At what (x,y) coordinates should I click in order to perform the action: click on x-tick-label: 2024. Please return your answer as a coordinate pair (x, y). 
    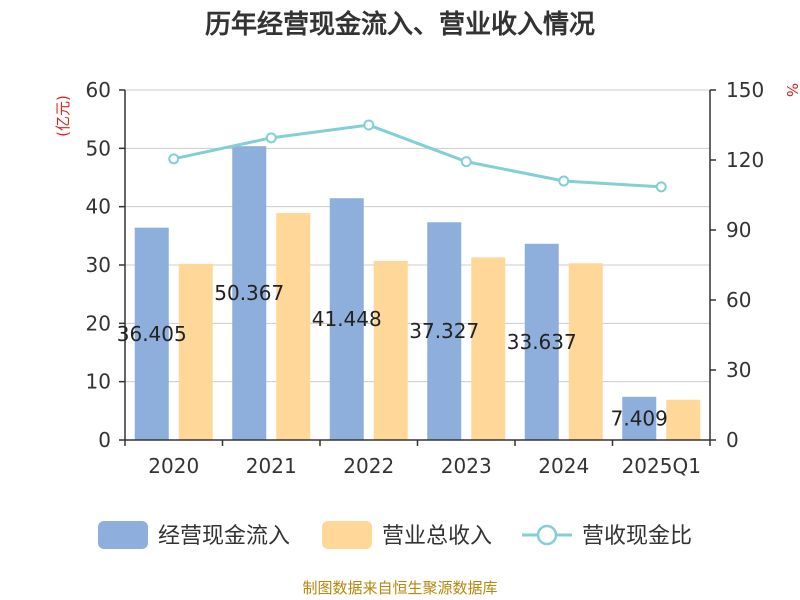
    Looking at the image, I should click on (563, 466).